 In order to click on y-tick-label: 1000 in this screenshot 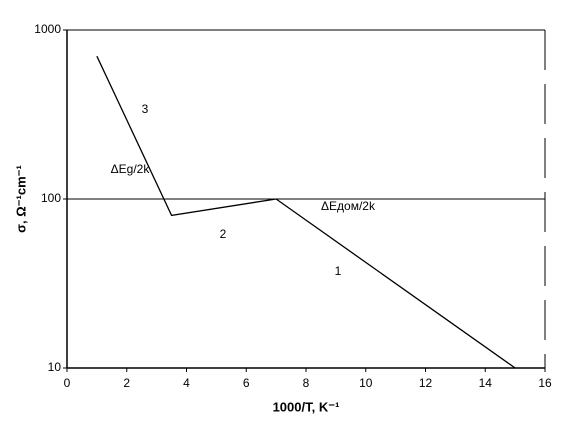, I will do `click(47, 29)`.